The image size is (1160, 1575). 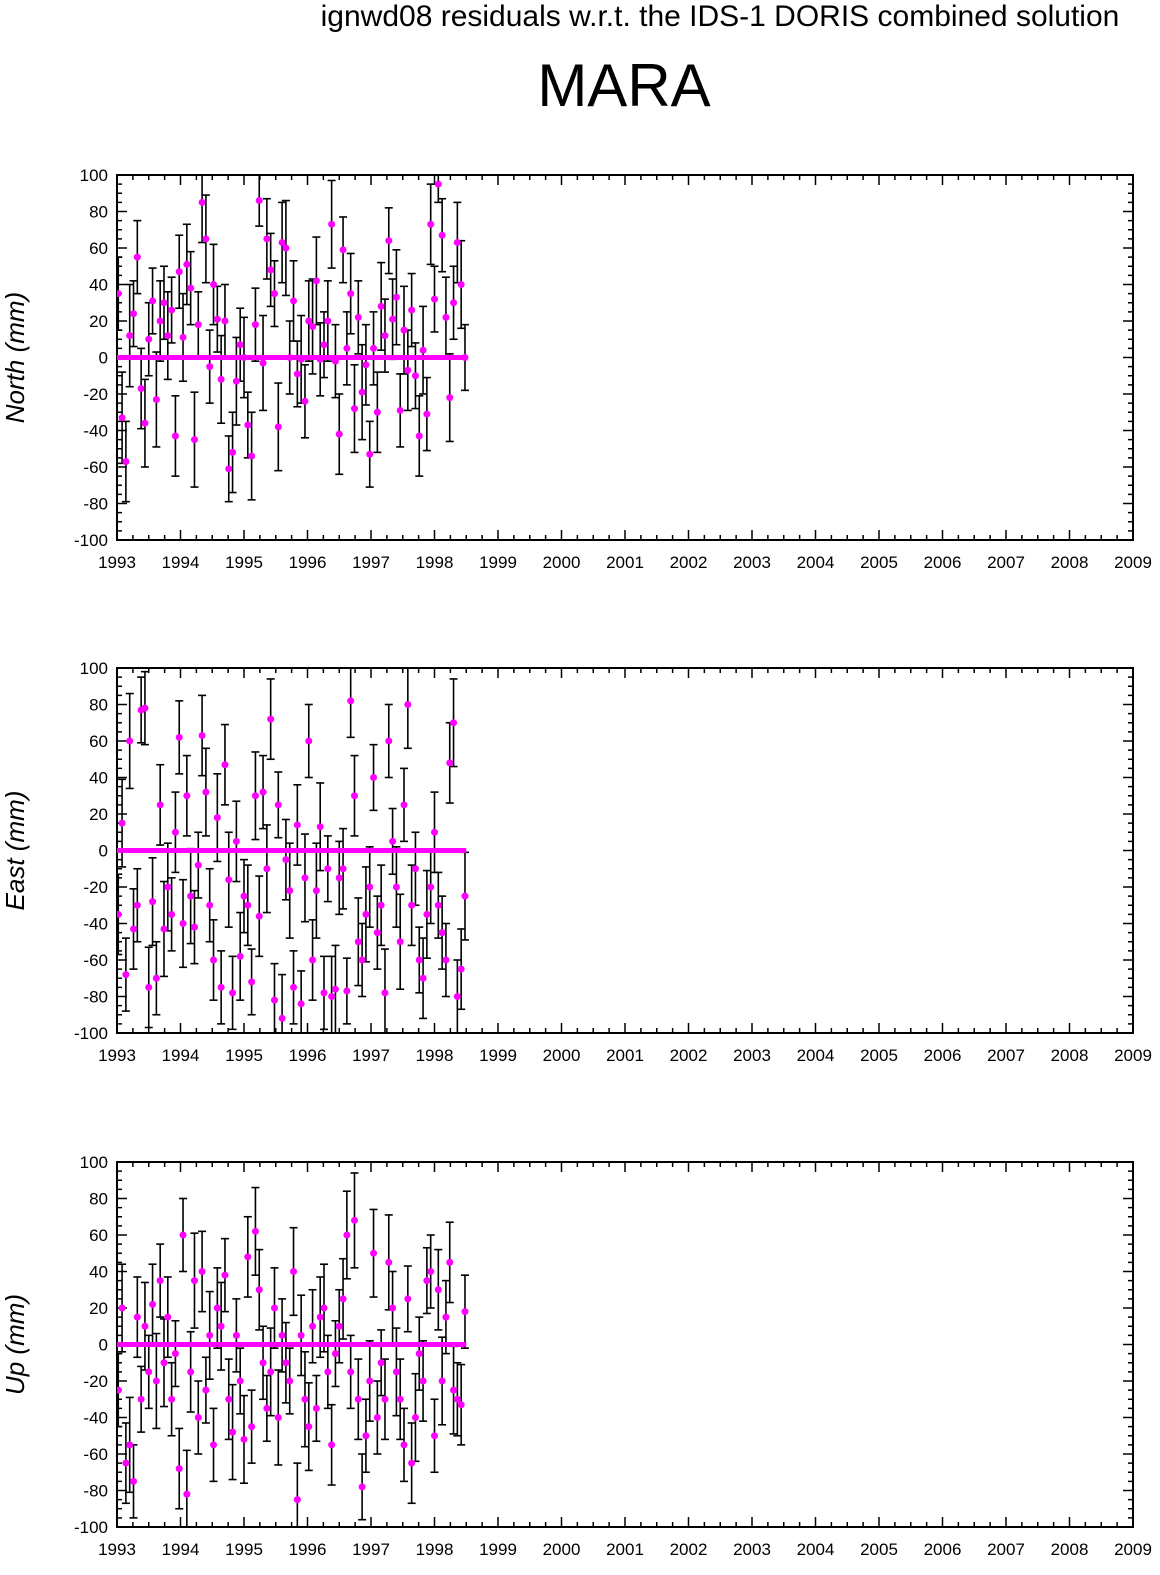 What do you see at coordinates (752, 562) in the screenshot?
I see `north-x-tick-label: 2003` at bounding box center [752, 562].